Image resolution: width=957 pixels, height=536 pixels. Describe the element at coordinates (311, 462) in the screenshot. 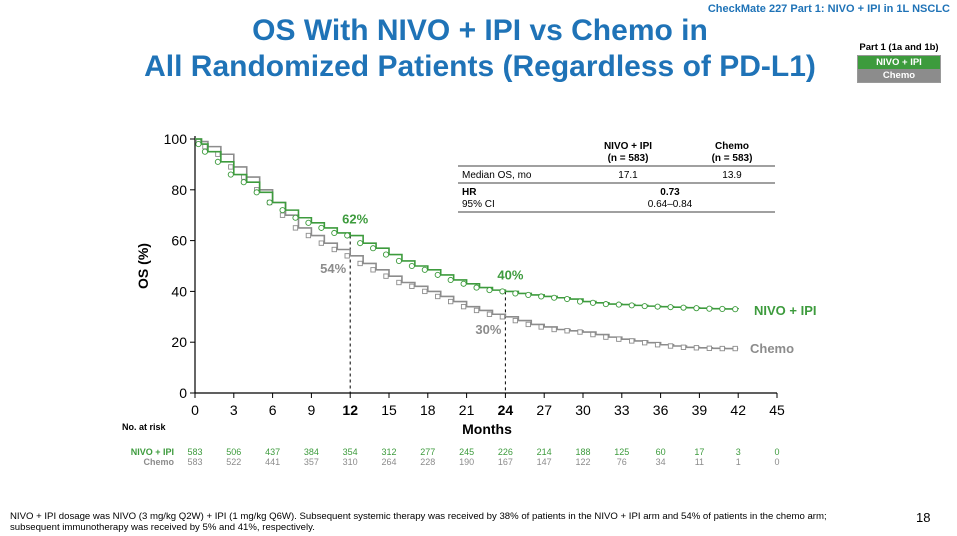

I see `risk-cell-chemo: 357` at that location.